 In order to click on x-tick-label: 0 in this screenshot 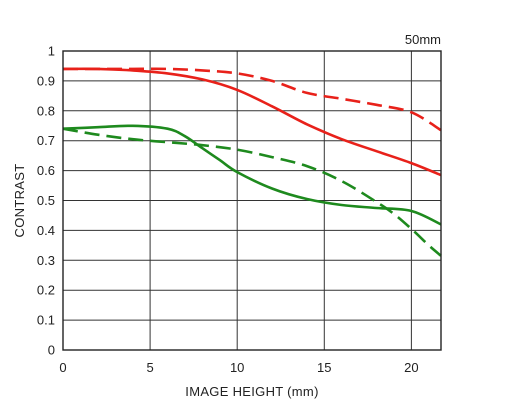, I will do `click(62, 367)`.